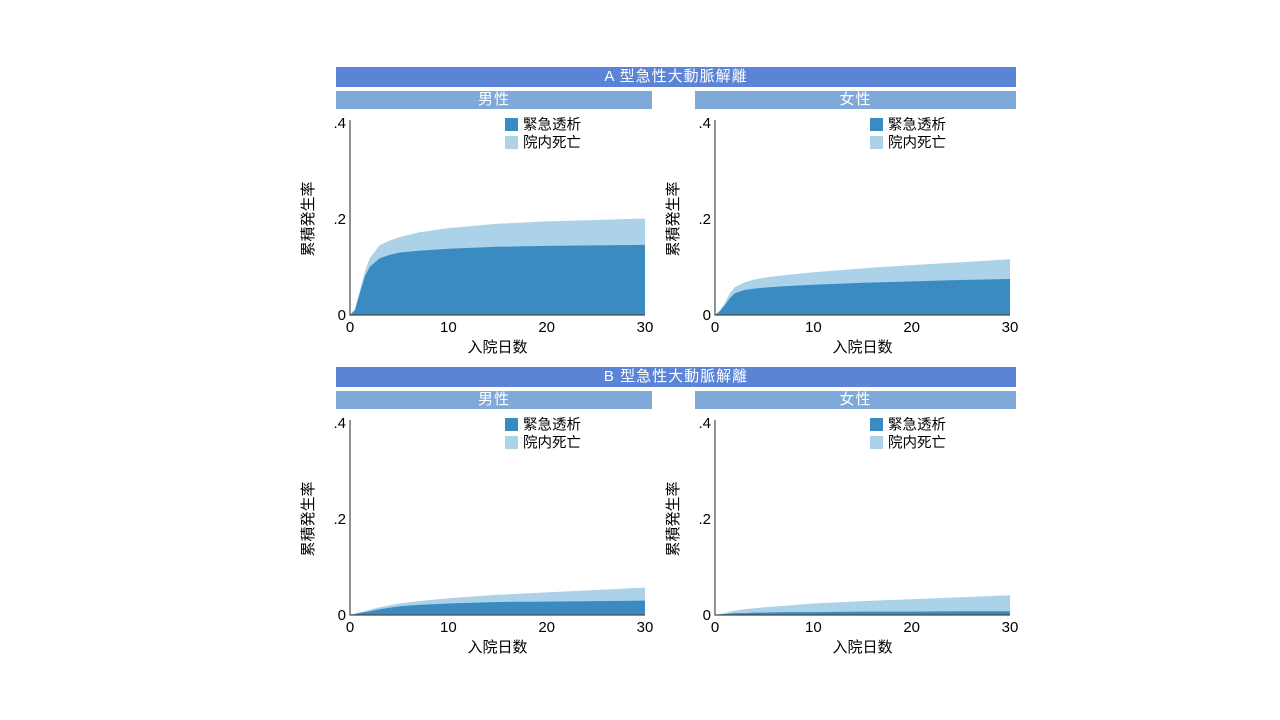 This screenshot has width=1280, height=720. What do you see at coordinates (676, 377) in the screenshot?
I see `section-b-title-bar: B 型急性大動脈解離` at bounding box center [676, 377].